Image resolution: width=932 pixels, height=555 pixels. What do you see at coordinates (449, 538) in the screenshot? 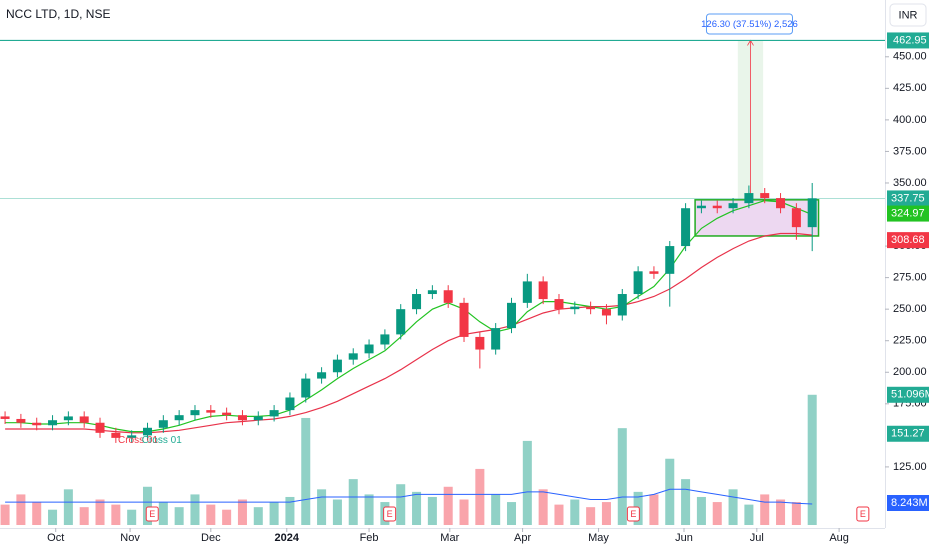
I see `x-tick-label: Mar` at bounding box center [449, 538].